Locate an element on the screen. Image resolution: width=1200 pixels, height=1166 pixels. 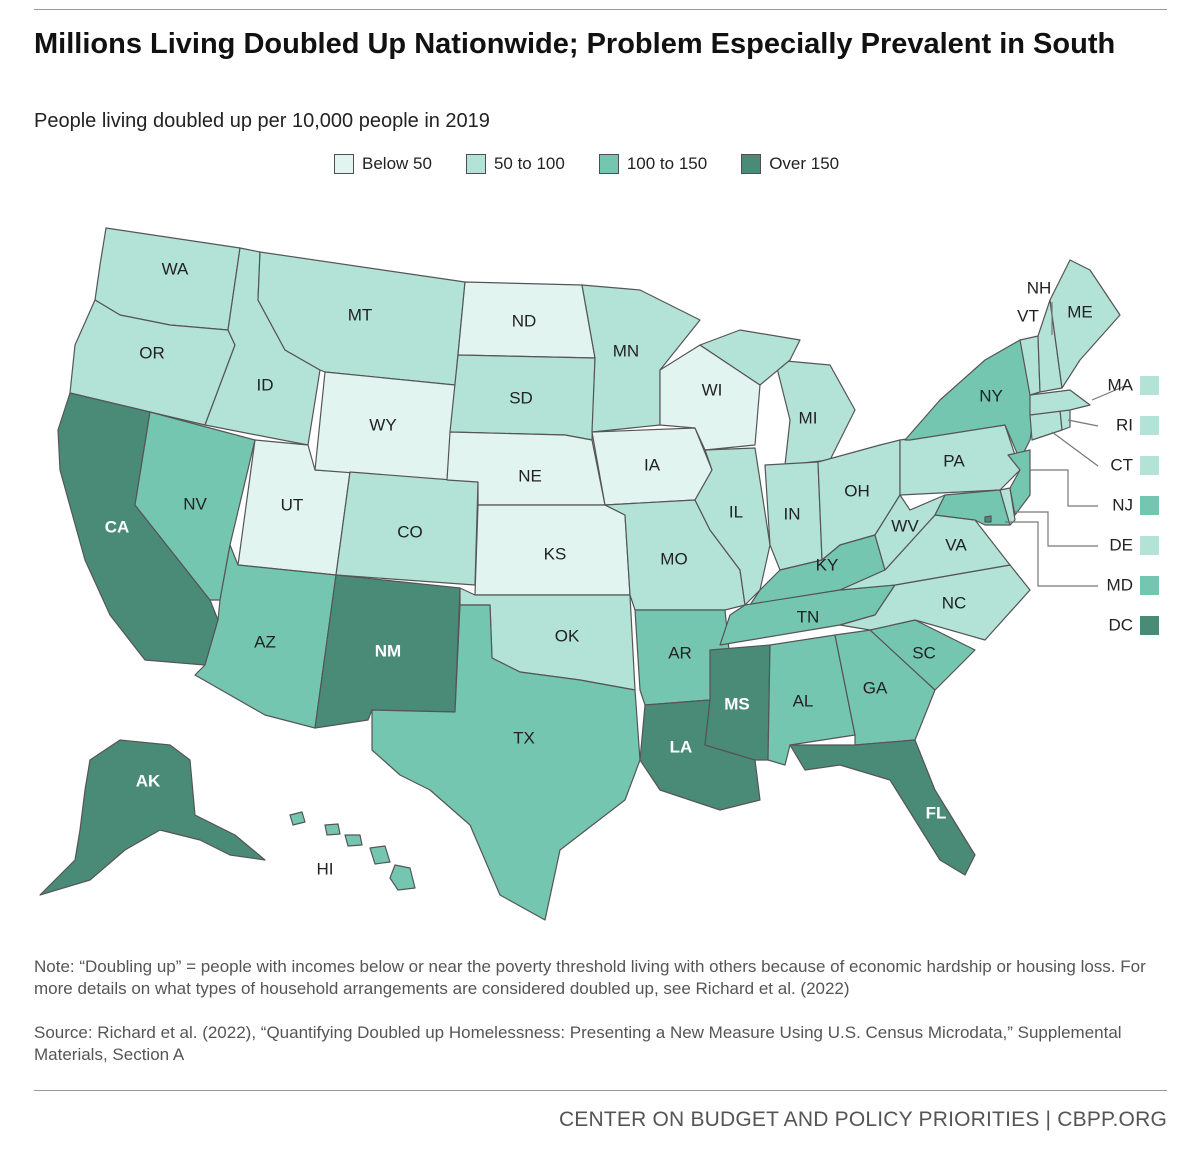
state-label-mo: MO is located at coordinates (673, 558).